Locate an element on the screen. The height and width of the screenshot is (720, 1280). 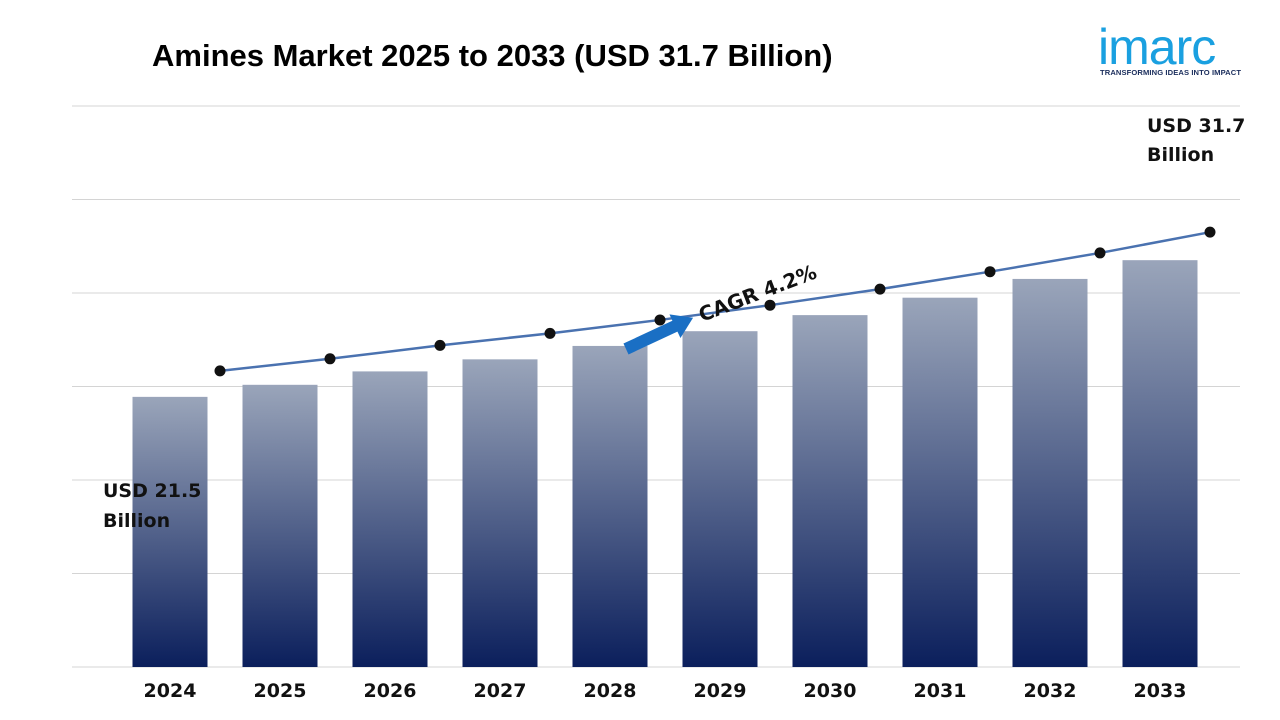
x-tick-label: 2029 is located at coordinates (720, 691).